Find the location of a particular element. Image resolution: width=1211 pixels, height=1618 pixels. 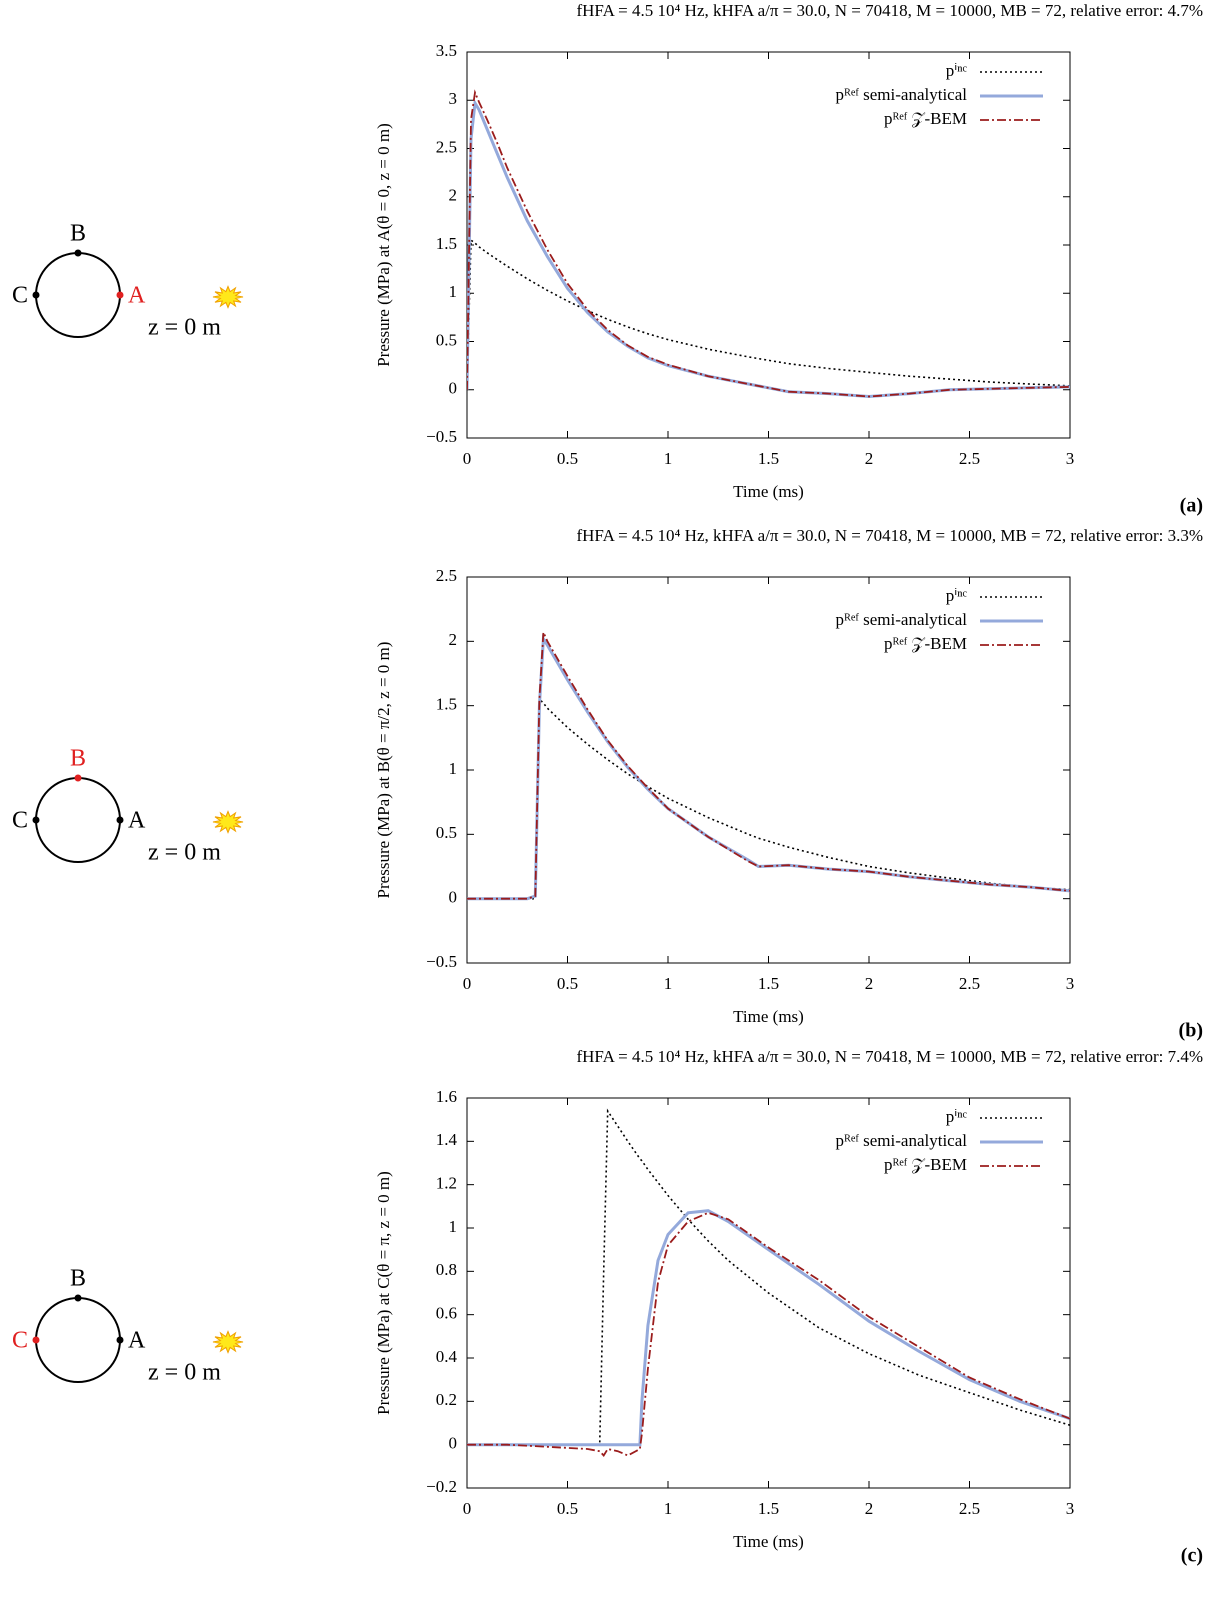

y-axis-label: Pressure (MPa) at C(θ = π, z = 0 m) is located at coordinates (383, 1293).